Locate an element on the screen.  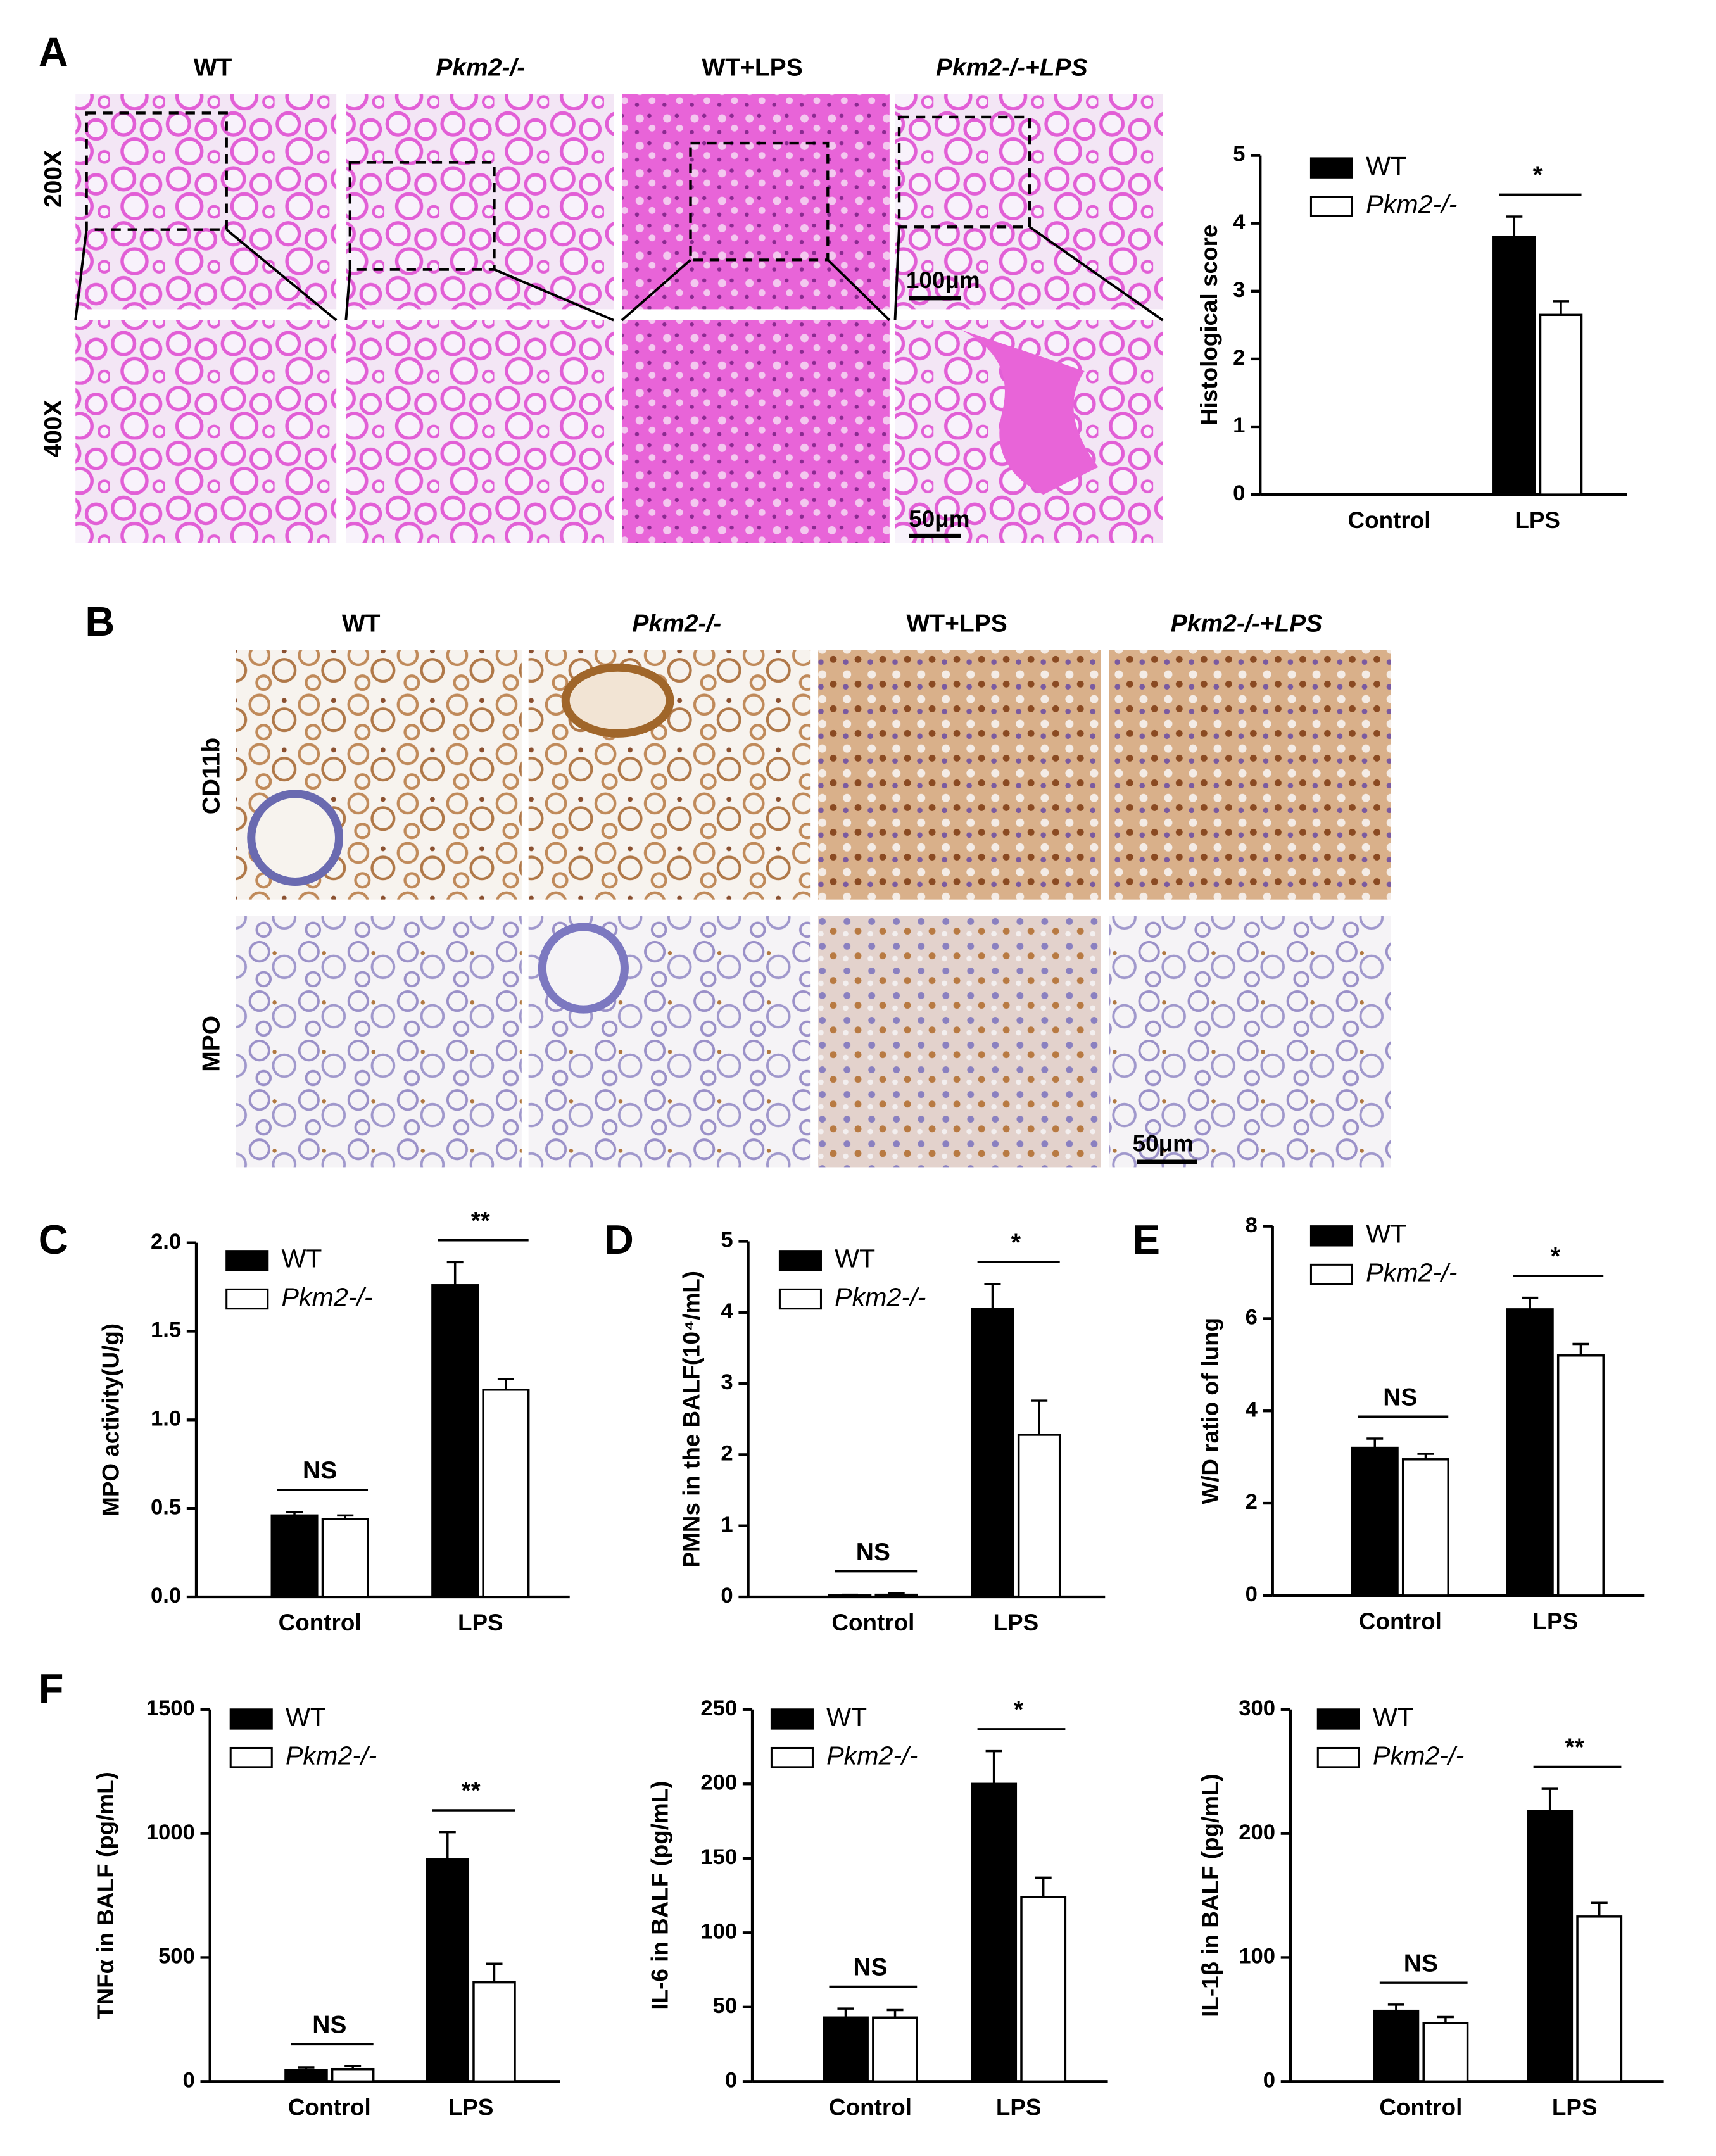
row-label: 400X is located at coordinates (53, 428).